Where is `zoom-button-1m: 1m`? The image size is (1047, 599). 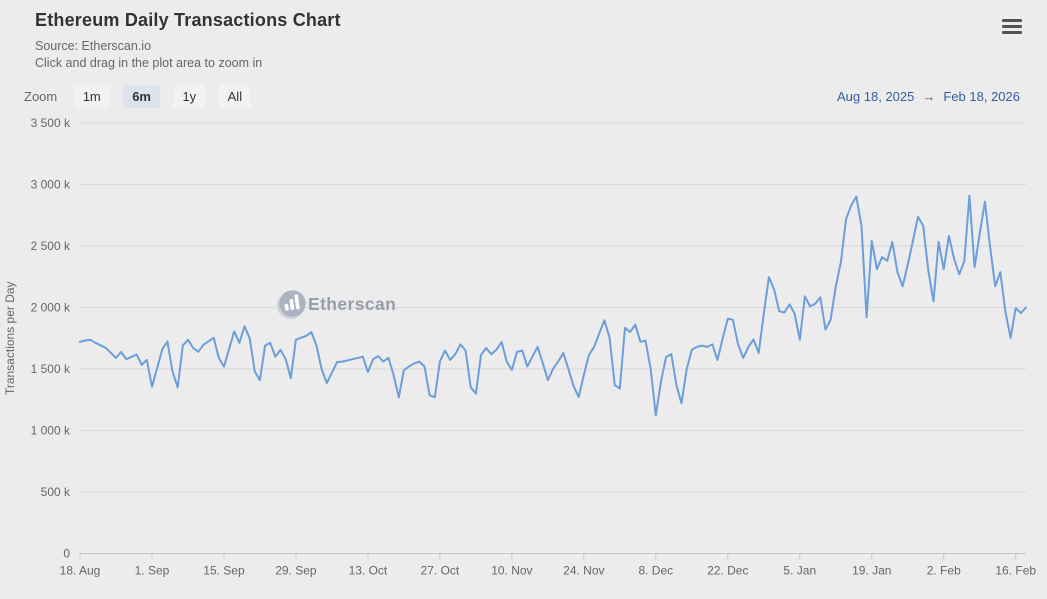
zoom-button-1m: 1m is located at coordinates (91, 96).